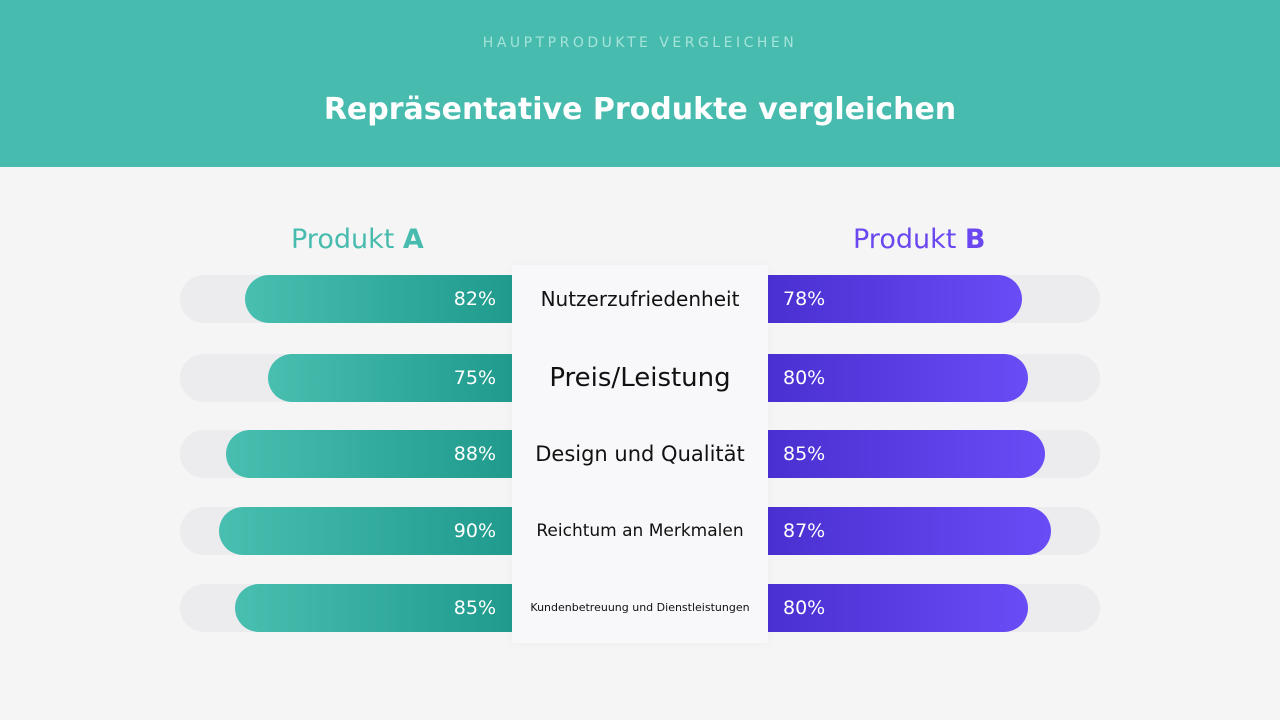 The image size is (1280, 720). I want to click on bar-track-b: 87%, so click(934, 531).